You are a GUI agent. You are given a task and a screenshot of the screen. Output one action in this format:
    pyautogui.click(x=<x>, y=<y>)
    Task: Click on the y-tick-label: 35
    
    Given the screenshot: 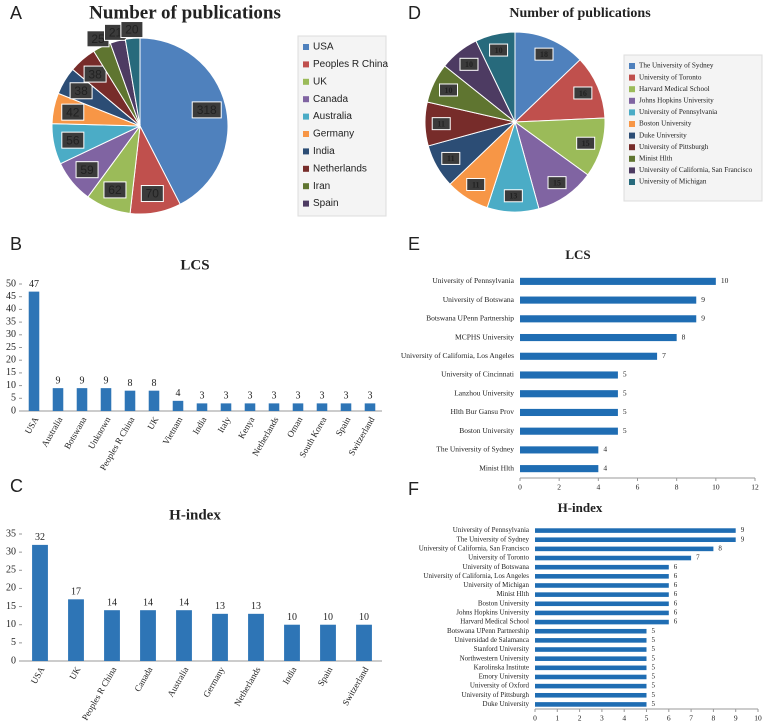 What is the action you would take?
    pyautogui.click(x=11, y=533)
    